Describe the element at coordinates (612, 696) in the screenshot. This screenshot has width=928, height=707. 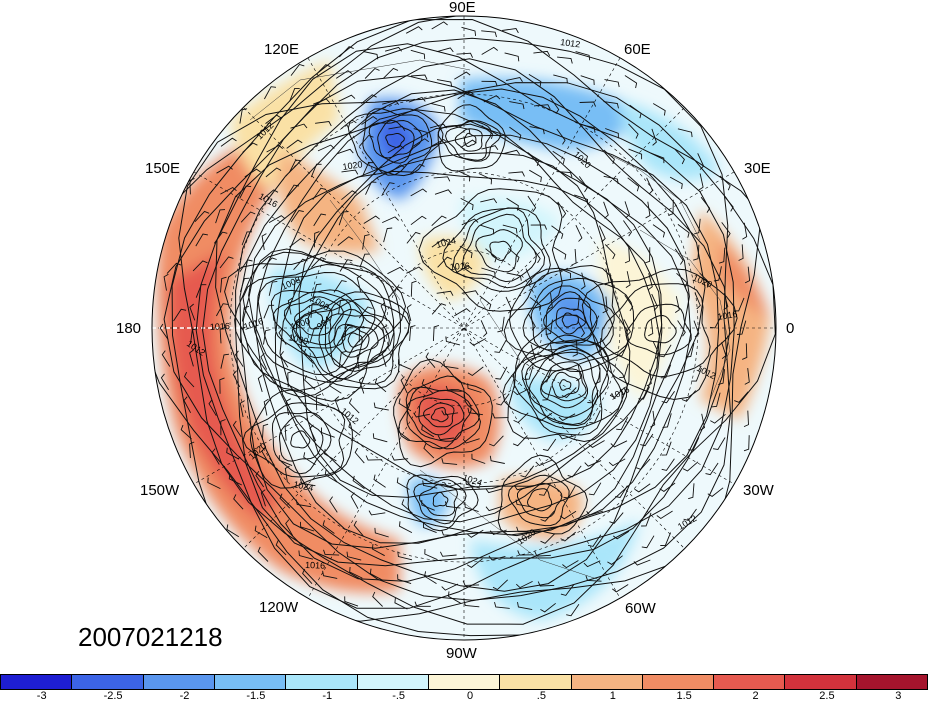
I see `colorbar-tick-label: 1` at that location.